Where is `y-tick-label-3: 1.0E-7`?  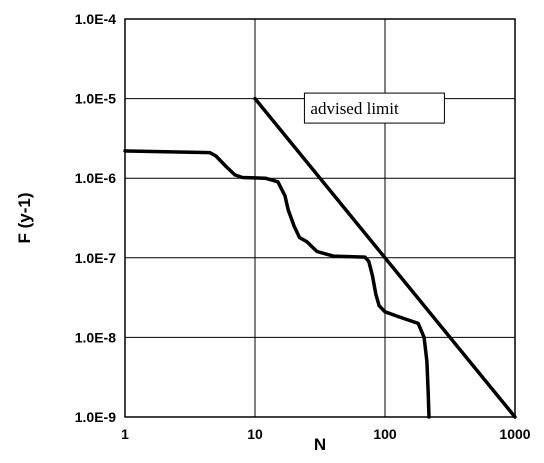 y-tick-label-3: 1.0E-7 is located at coordinates (95, 258).